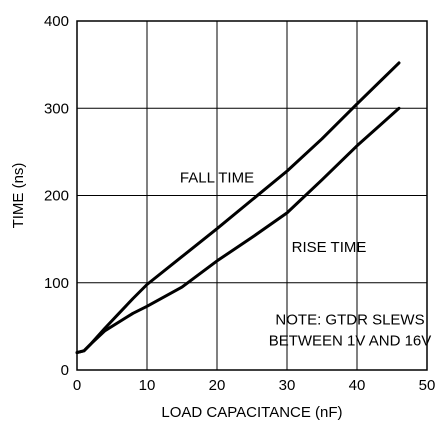 Image resolution: width=440 pixels, height=423 pixels. Describe the element at coordinates (357, 385) in the screenshot. I see `x-tick-label: 40` at that location.